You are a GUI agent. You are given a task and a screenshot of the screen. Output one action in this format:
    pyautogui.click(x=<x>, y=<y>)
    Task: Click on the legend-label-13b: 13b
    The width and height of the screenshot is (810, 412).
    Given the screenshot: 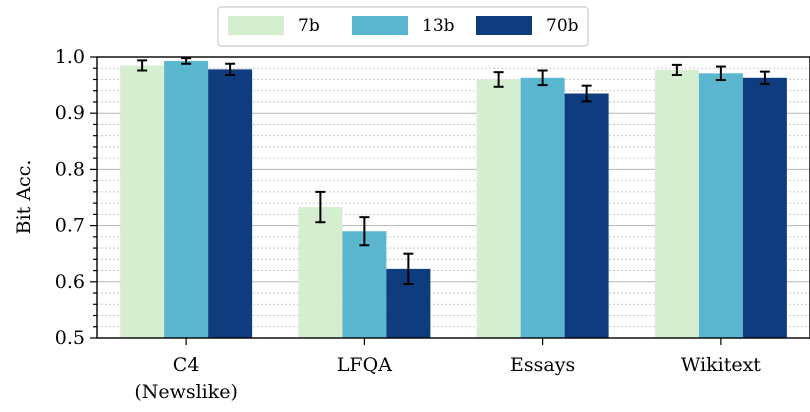 What is the action you would take?
    pyautogui.click(x=438, y=26)
    